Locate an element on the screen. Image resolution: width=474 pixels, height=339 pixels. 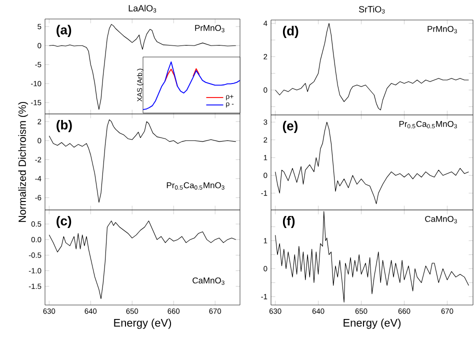
annotation: (a) is located at coordinates (64, 31).